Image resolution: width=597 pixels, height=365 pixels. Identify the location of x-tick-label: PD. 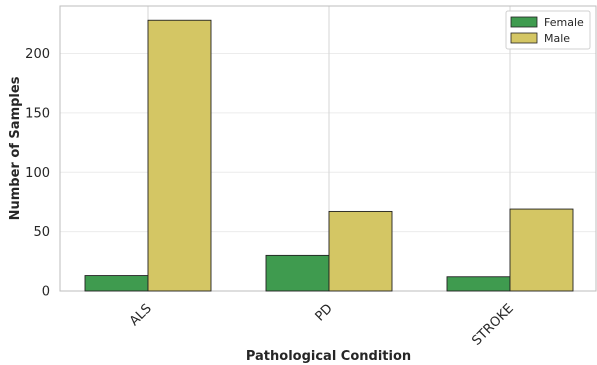
(324, 312).